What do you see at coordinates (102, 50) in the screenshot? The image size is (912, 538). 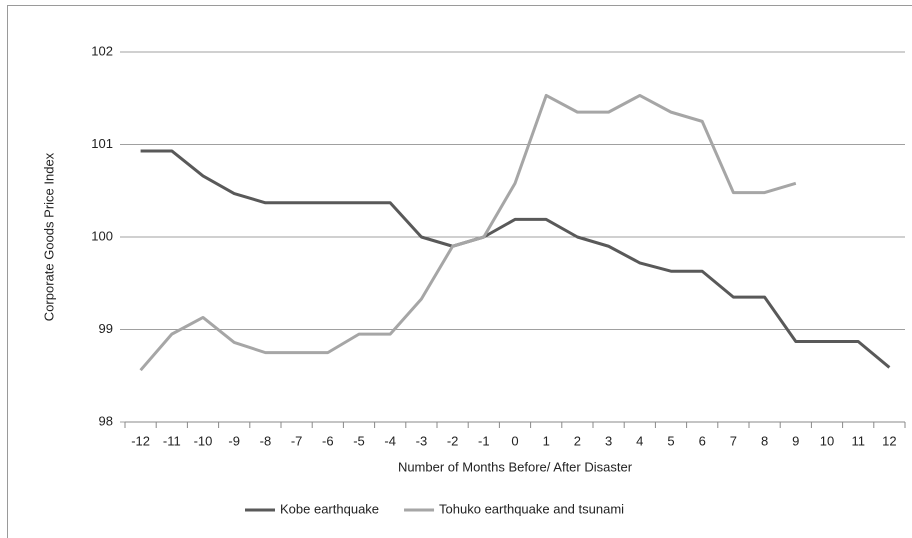 I see `y-tick-label: 102` at bounding box center [102, 50].